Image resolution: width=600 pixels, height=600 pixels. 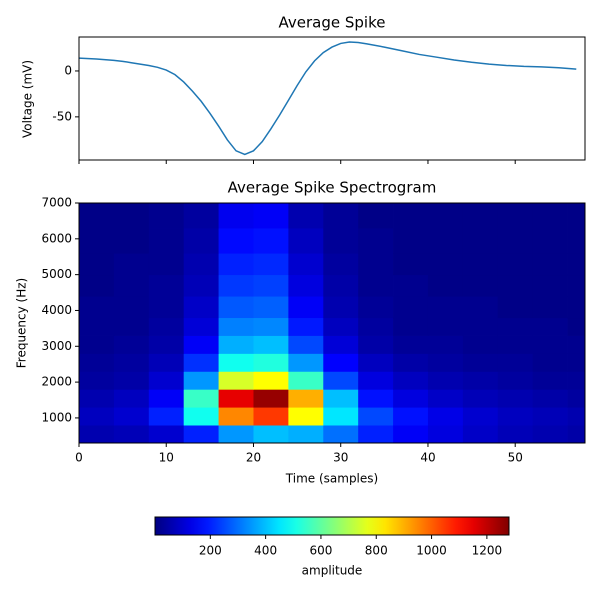 I want to click on colorbar-tick-label: 200, so click(x=210, y=551).